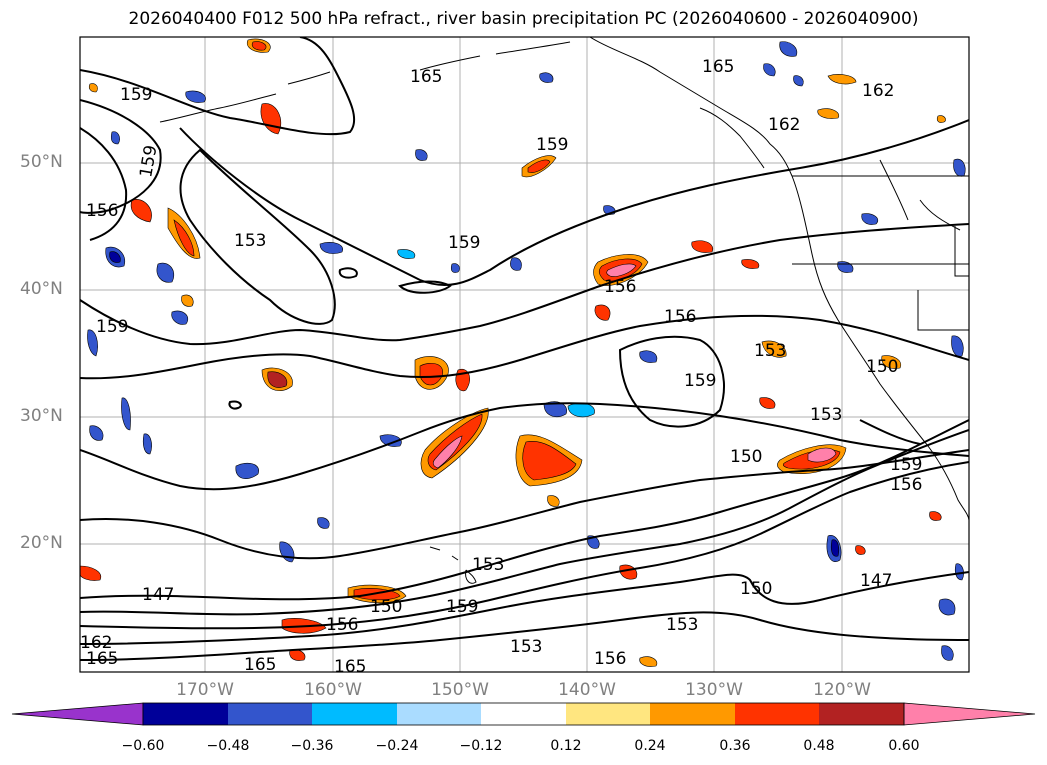  I want to click on colorbar-tick: 0.36, so click(734, 746).